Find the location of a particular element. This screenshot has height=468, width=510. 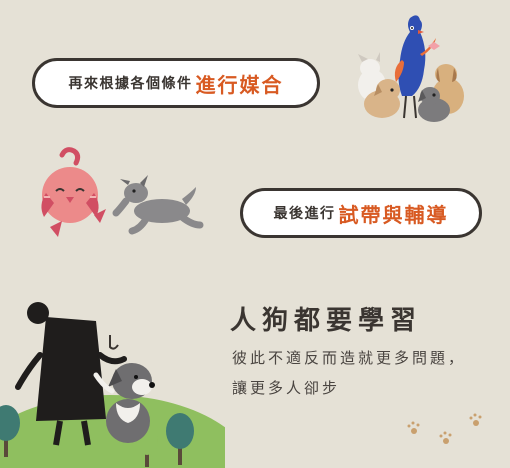

step-pill-text: 再來根據各個條件 is located at coordinates (130, 84).